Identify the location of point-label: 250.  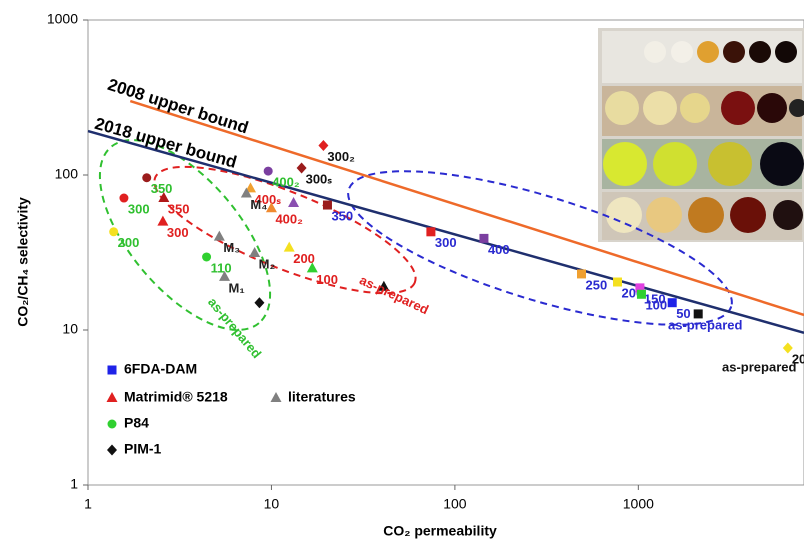
(597, 284).